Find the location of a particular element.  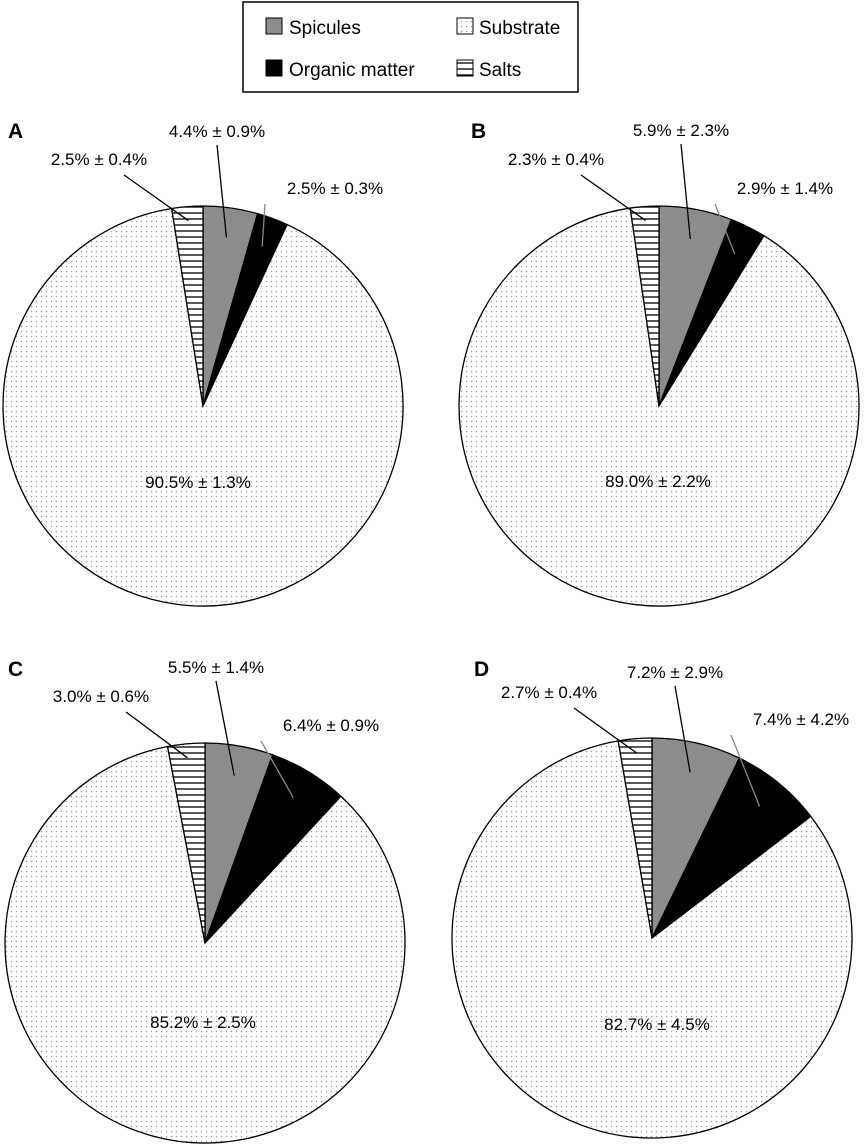

panel-letter: A is located at coordinates (15, 131).